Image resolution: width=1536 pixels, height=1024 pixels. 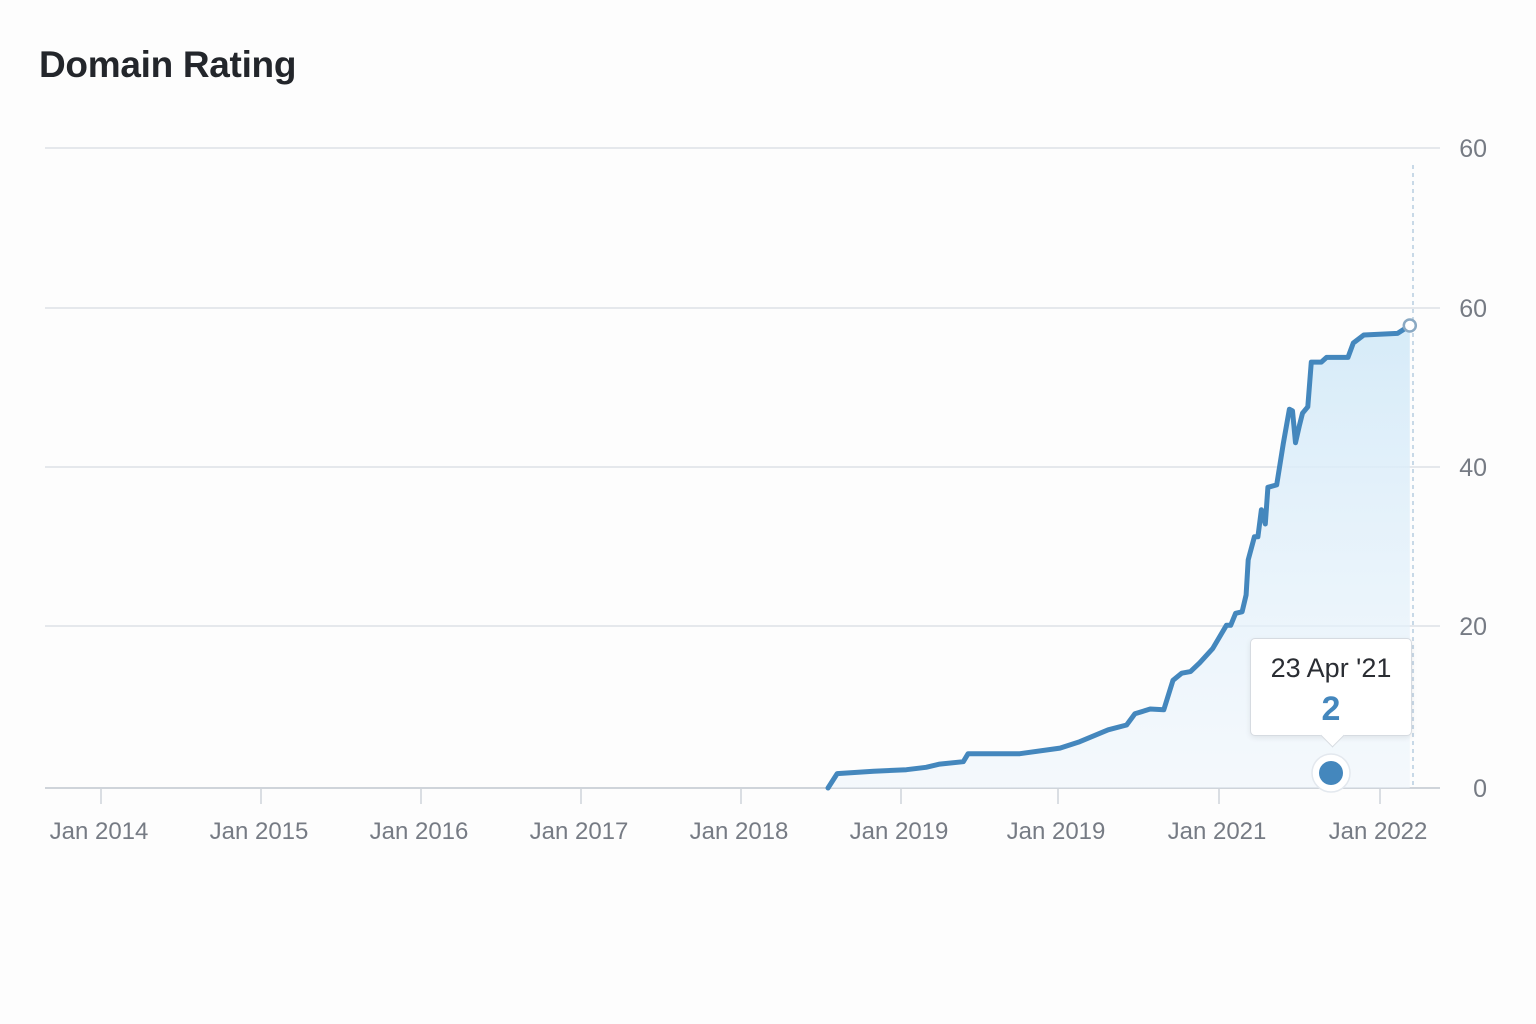 I want to click on x-tick-label: Jan 2018, so click(x=739, y=831).